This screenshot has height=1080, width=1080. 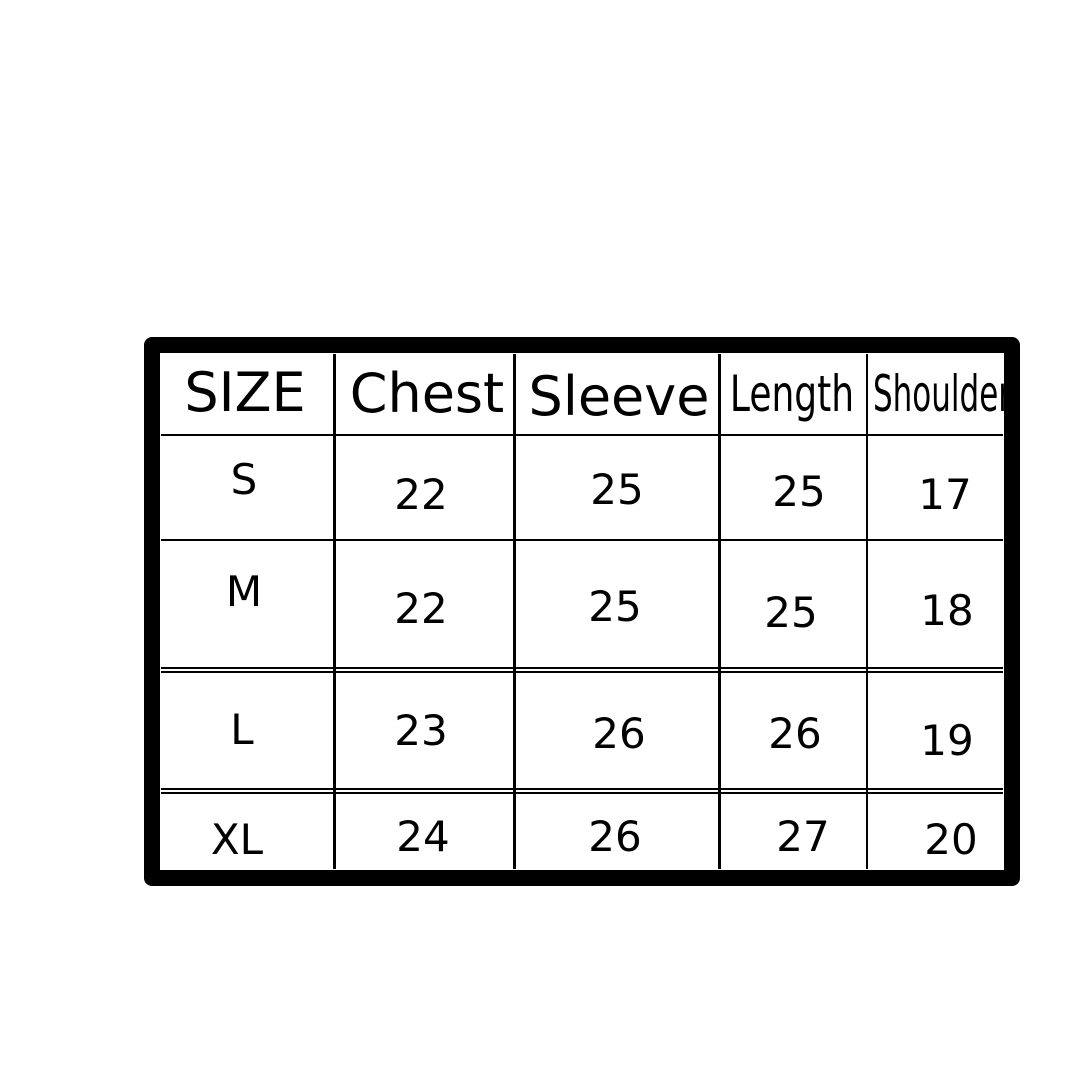 What do you see at coordinates (242, 729) in the screenshot?
I see `cell-size: L` at bounding box center [242, 729].